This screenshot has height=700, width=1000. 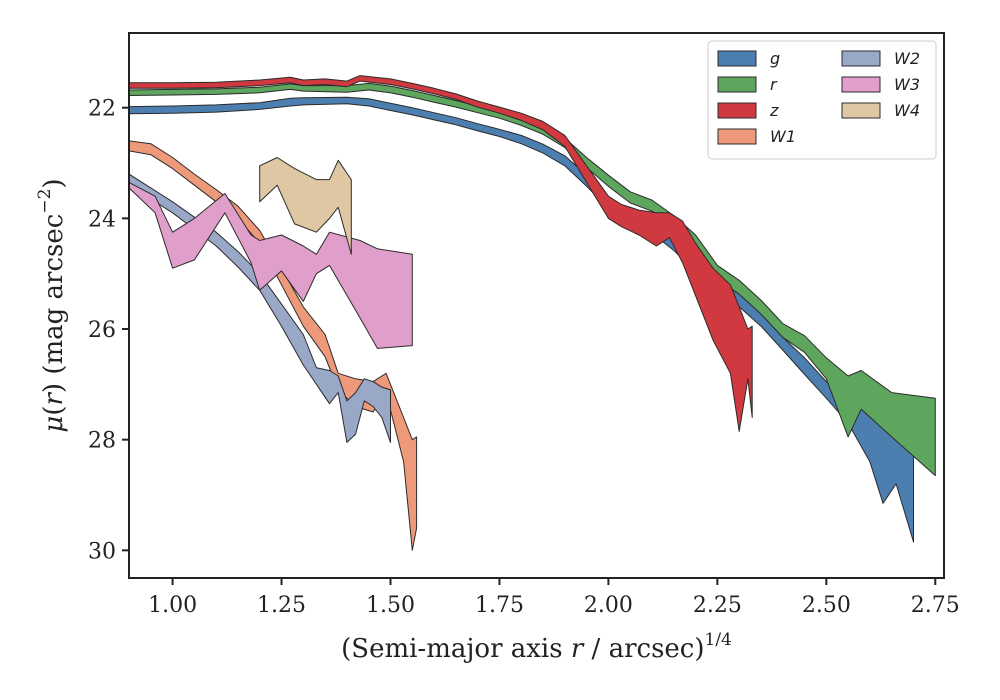 I want to click on x-tick-label: 2.50, so click(x=826, y=605).